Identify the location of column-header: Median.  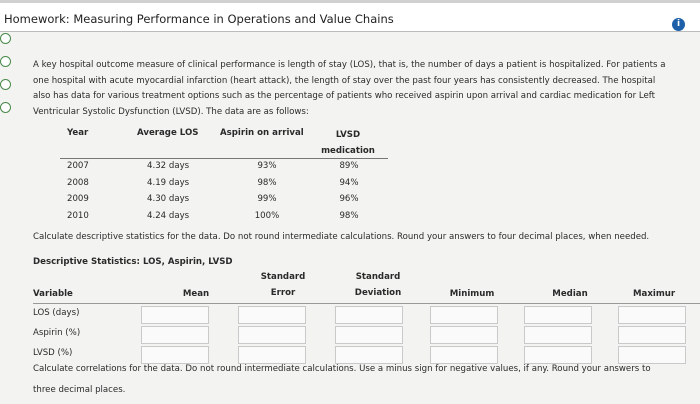
(570, 294).